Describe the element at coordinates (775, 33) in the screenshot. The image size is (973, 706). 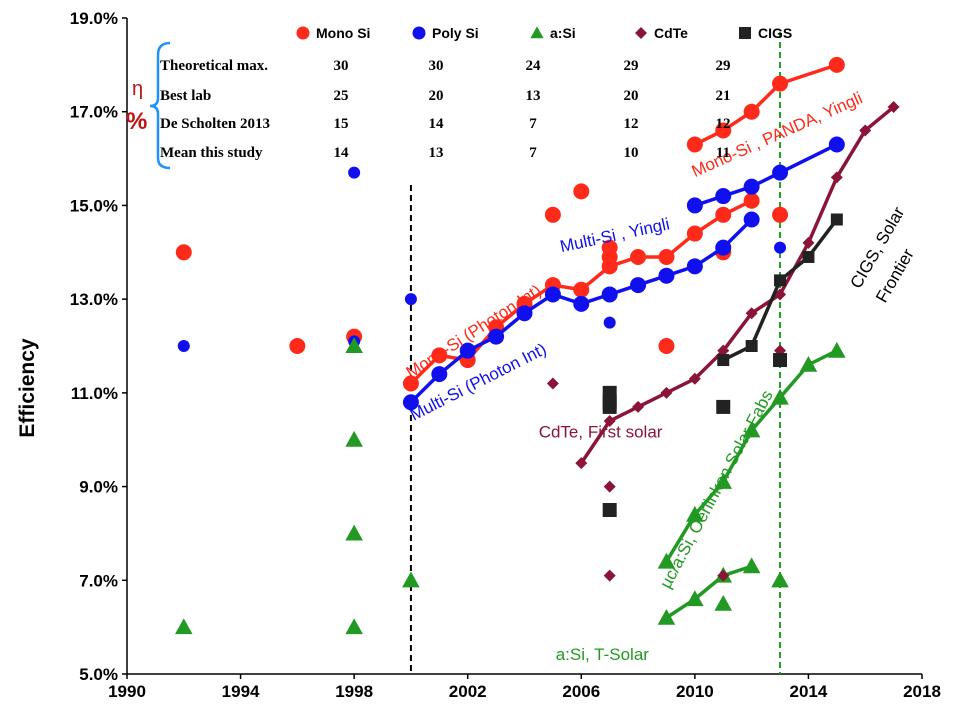
I see `legend-label: CIGS` at that location.